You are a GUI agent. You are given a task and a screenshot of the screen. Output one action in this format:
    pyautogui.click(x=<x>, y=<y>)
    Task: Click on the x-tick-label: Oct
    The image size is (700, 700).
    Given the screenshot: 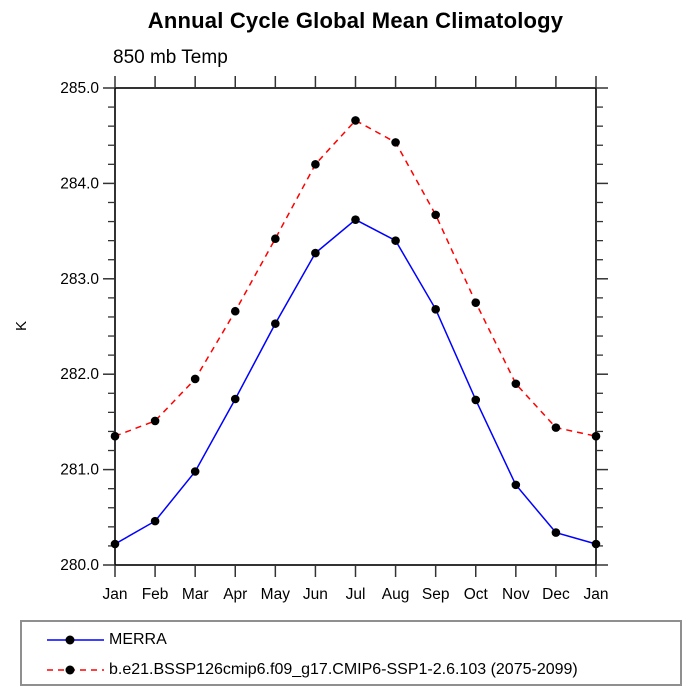 What is the action you would take?
    pyautogui.click(x=476, y=594)
    